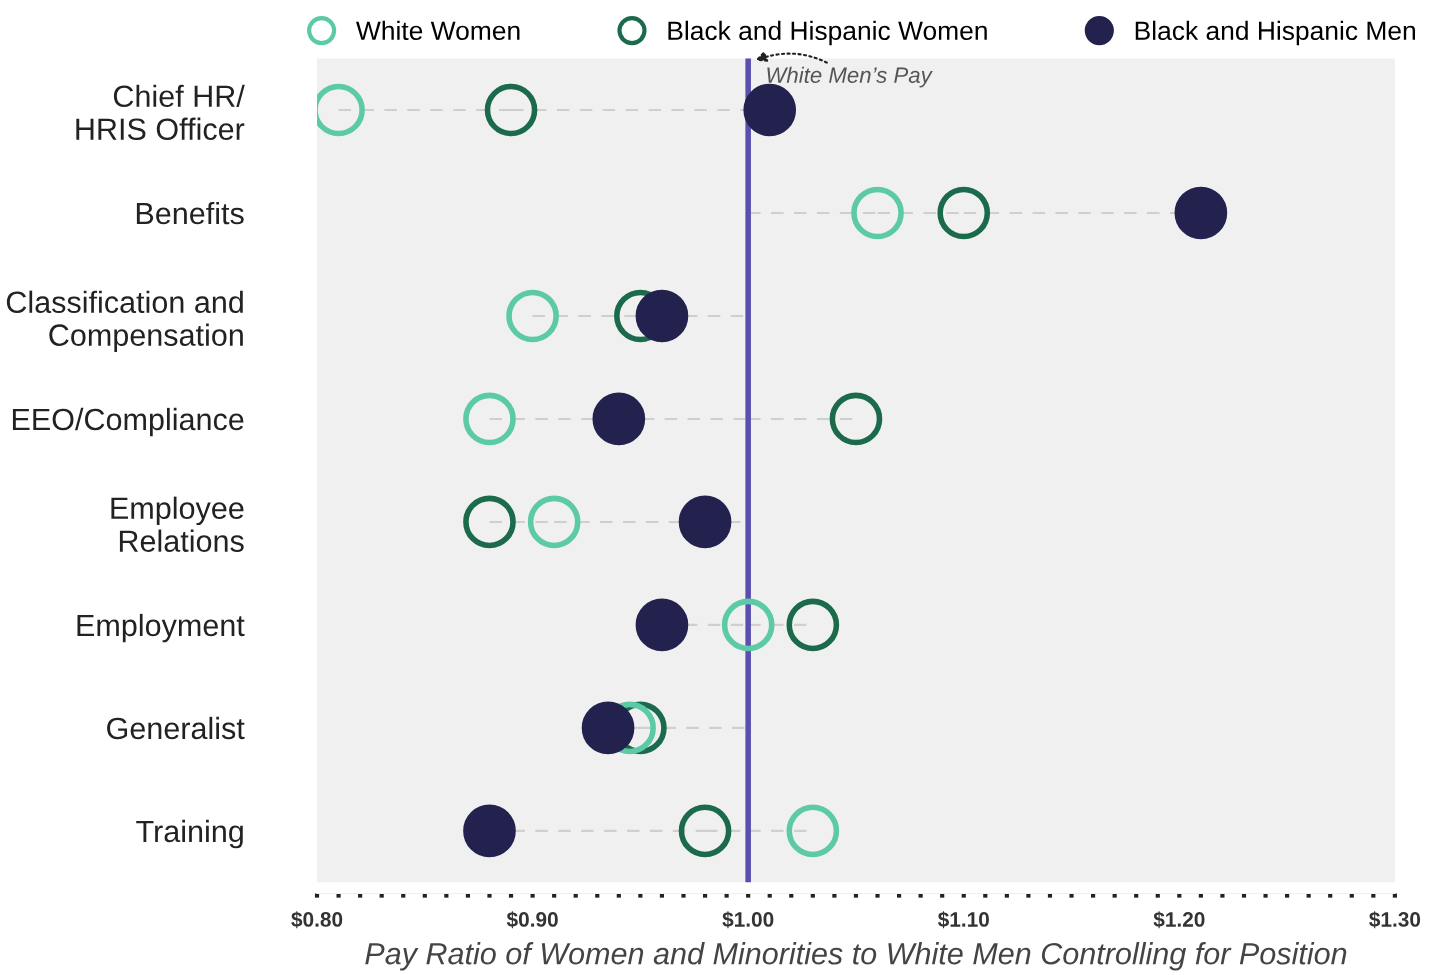  Describe the element at coordinates (160, 112) in the screenshot. I see `y-tick-label: Chief HR/ HRIS Officer` at that location.